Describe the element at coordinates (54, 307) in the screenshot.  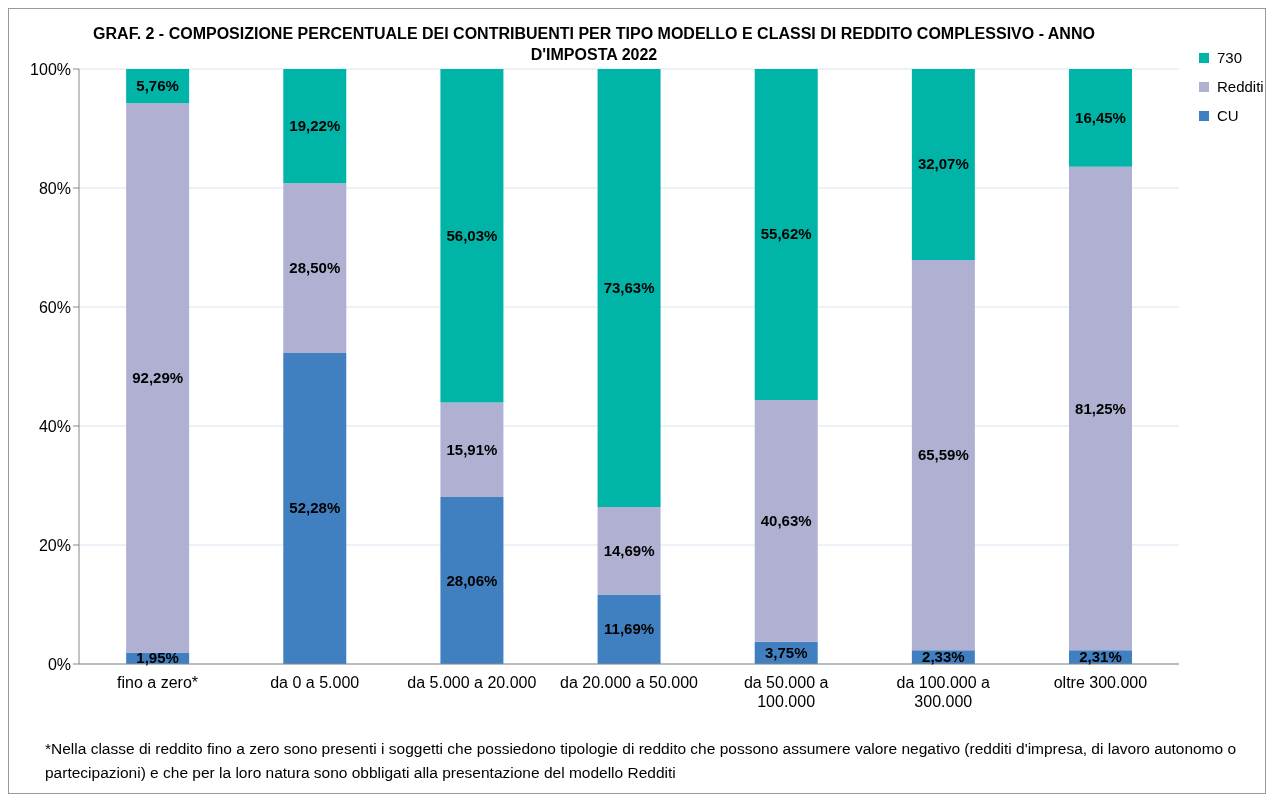
I see `y-tick-label: 60%` at that location.